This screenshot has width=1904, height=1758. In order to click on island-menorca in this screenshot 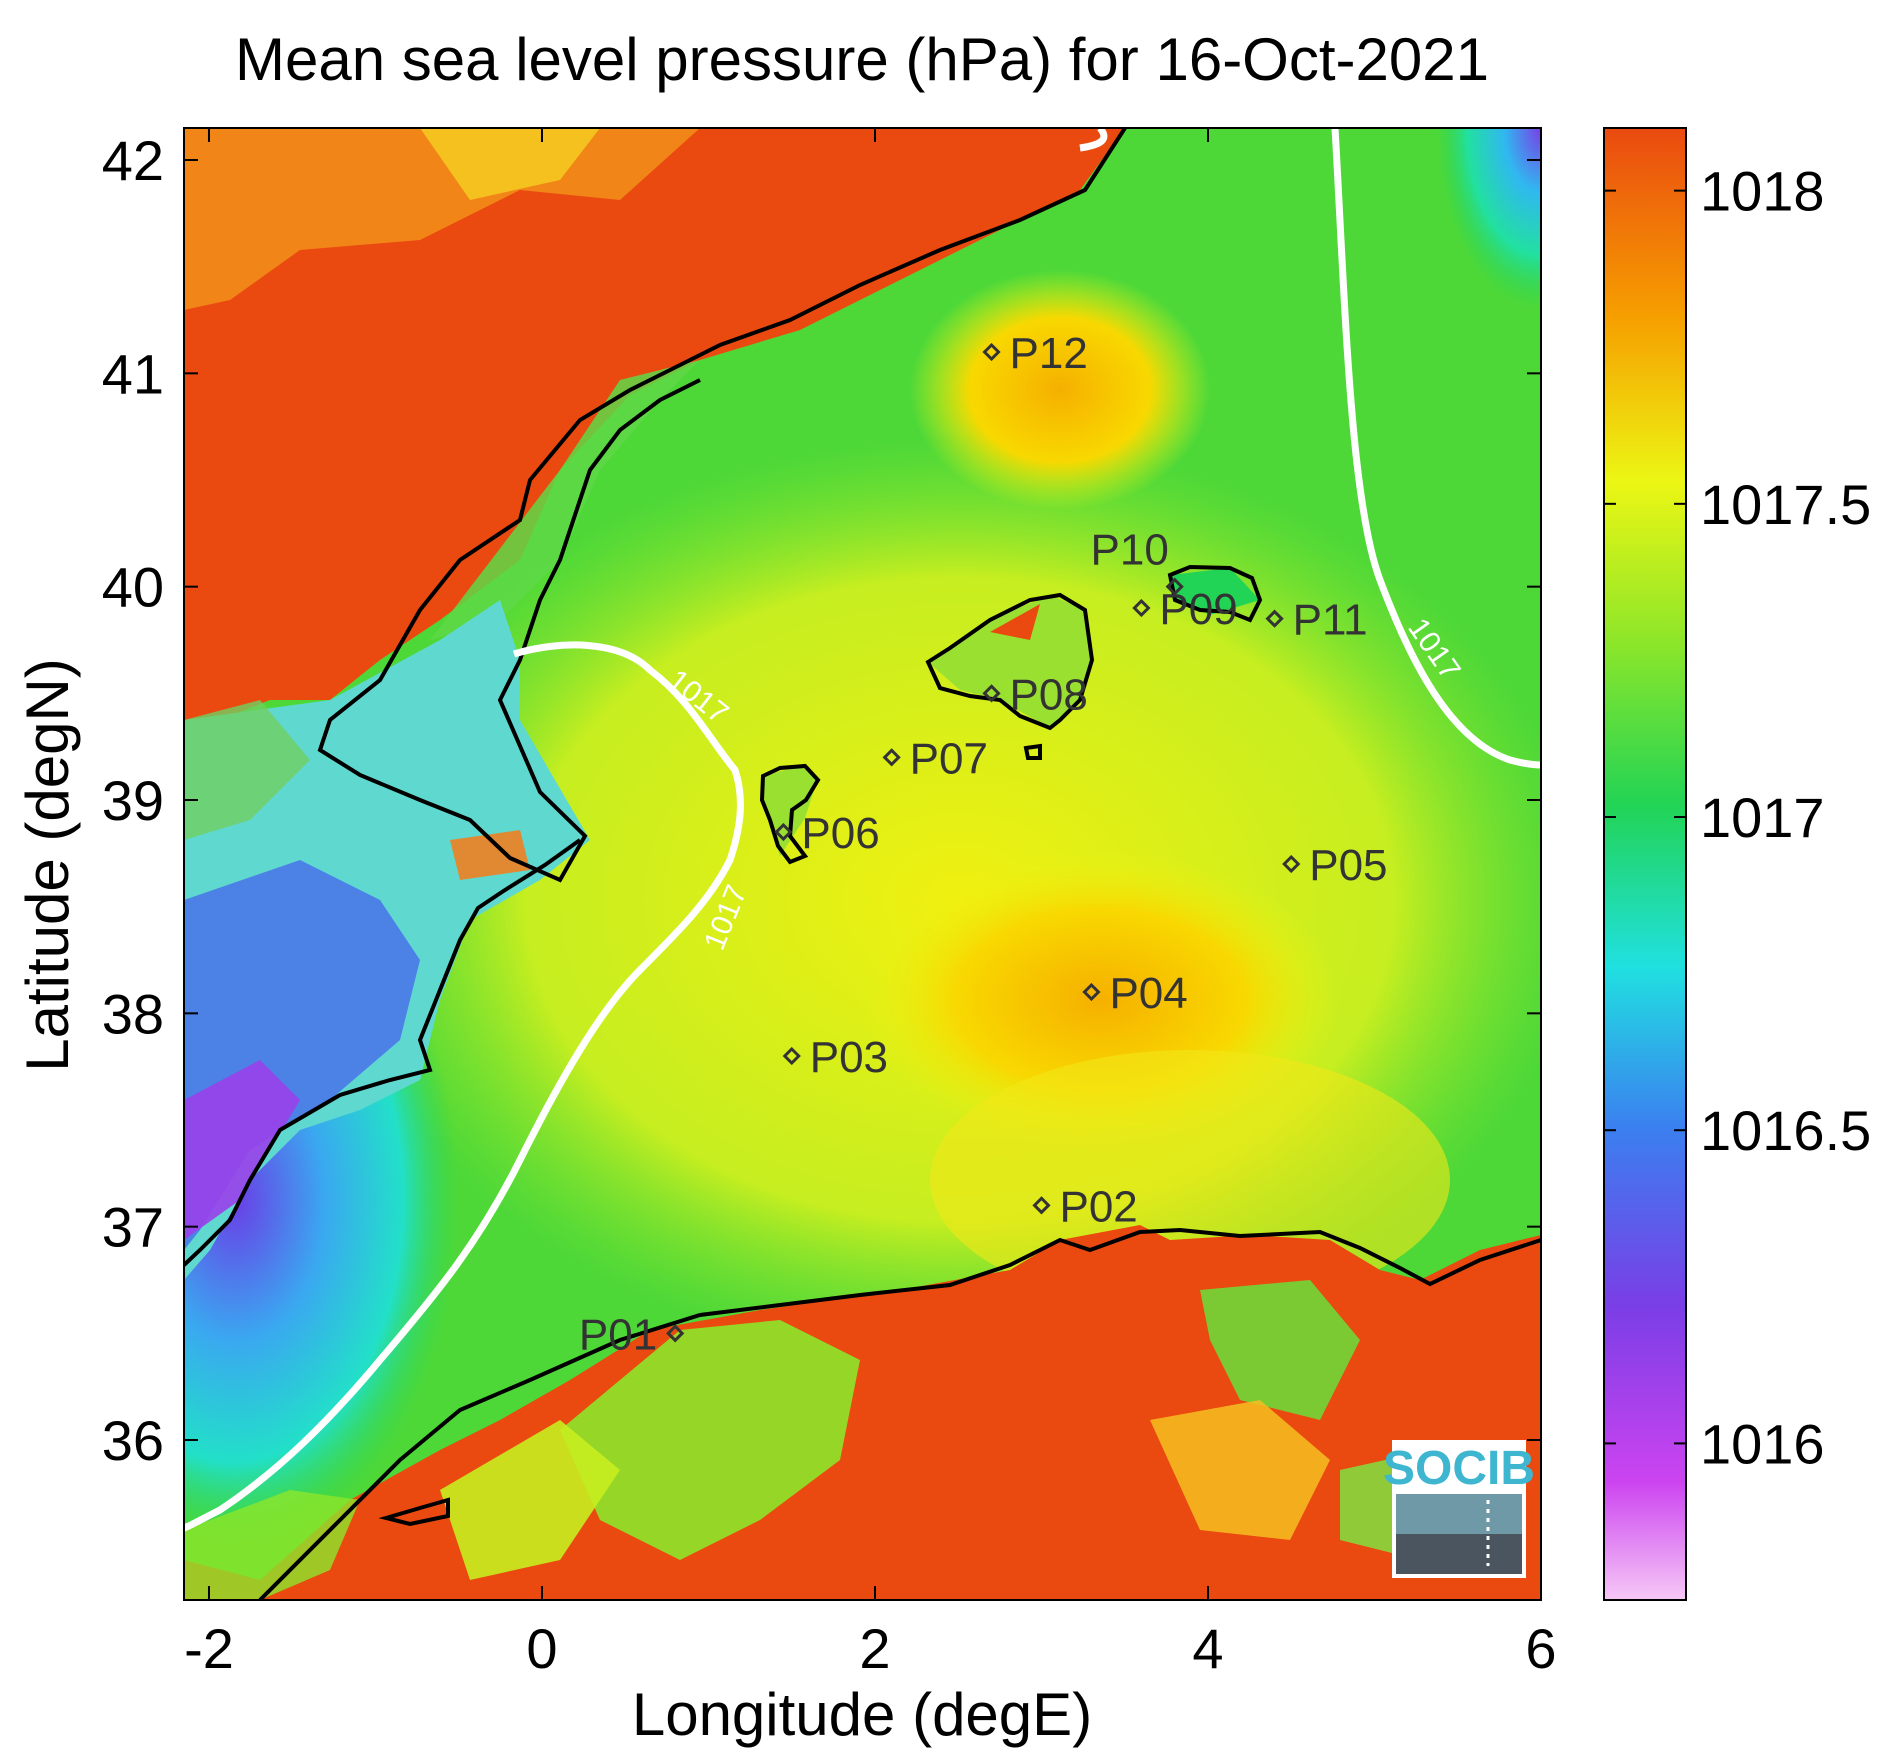, I will do `click(1215, 593)`.